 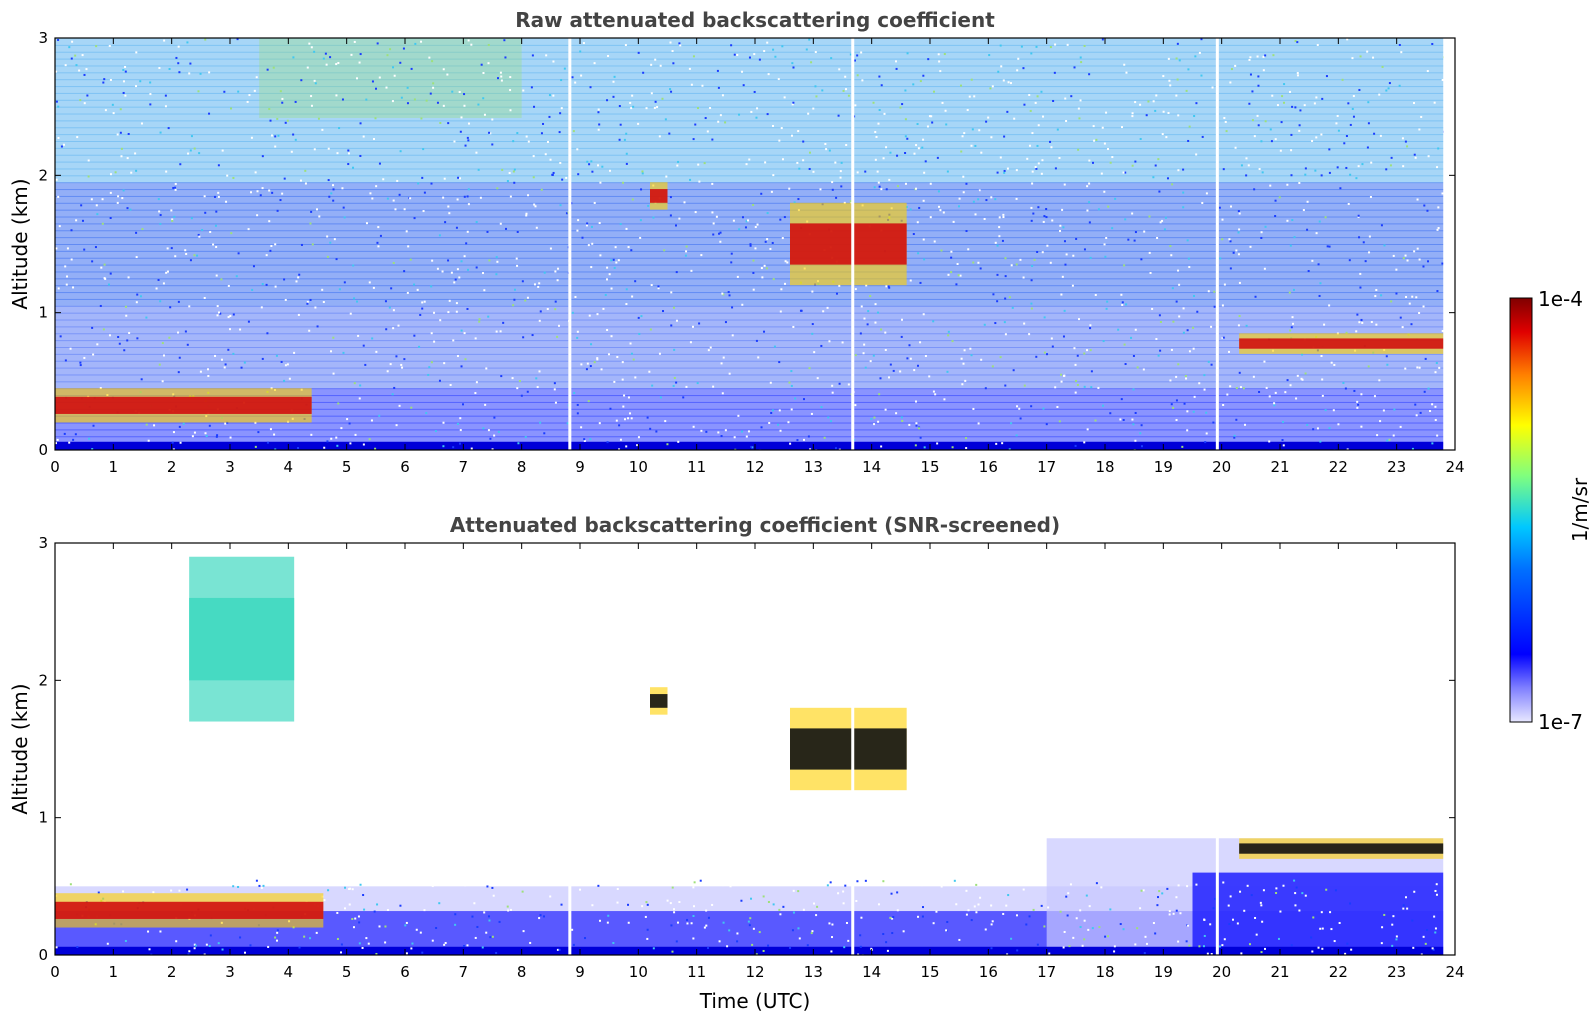 What do you see at coordinates (1550, 510) in the screenshot?
I see `colorbar: 1e-4 1e-7 1/m/sr` at bounding box center [1550, 510].